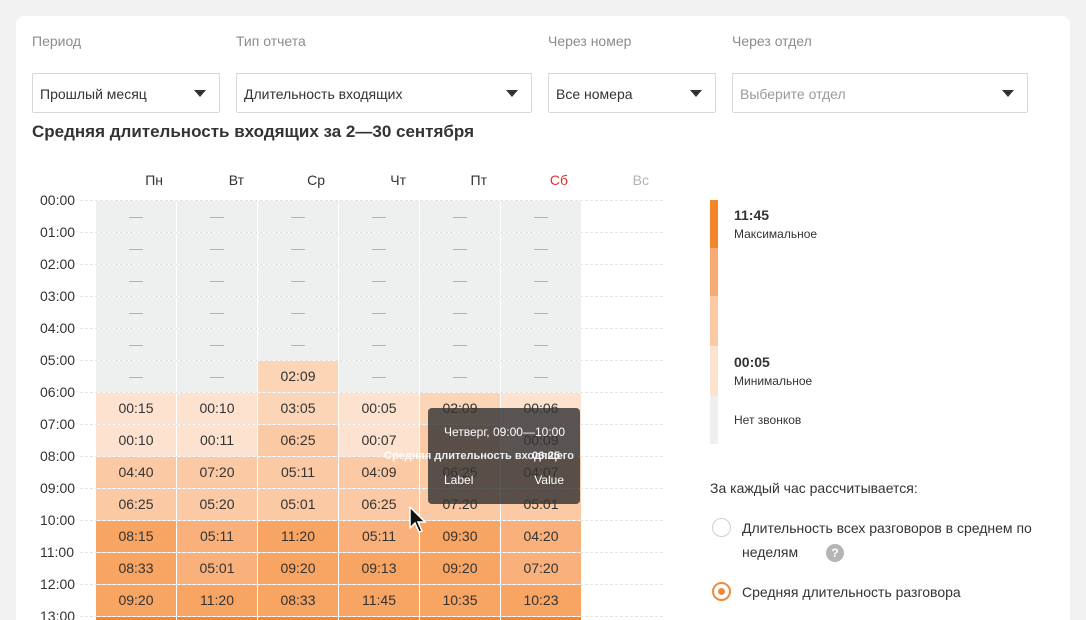 The width and height of the screenshot is (1086, 620). Describe the element at coordinates (136, 536) in the screenshot. I see `heatmap-cell: 08:15` at that location.